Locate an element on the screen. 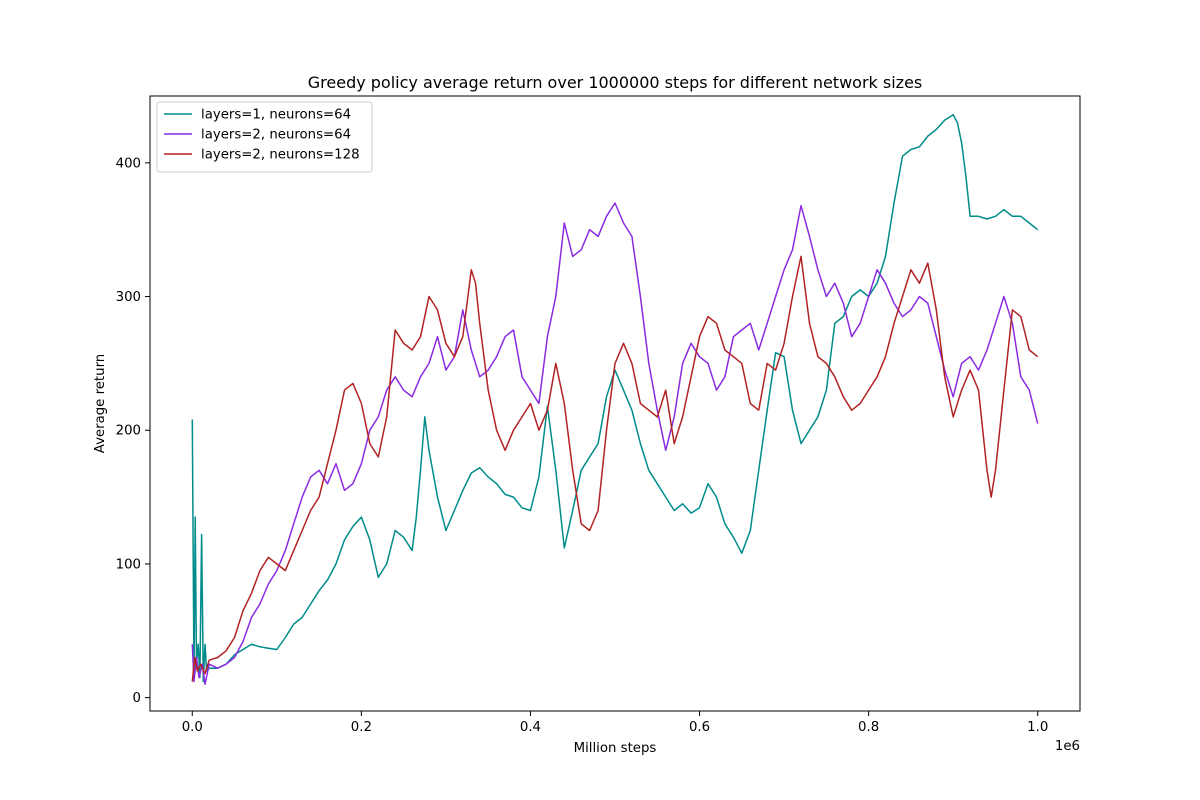 Image resolution: width=1200 pixels, height=800 pixels. x-axis-offset-label: 1e6 is located at coordinates (1067, 746).